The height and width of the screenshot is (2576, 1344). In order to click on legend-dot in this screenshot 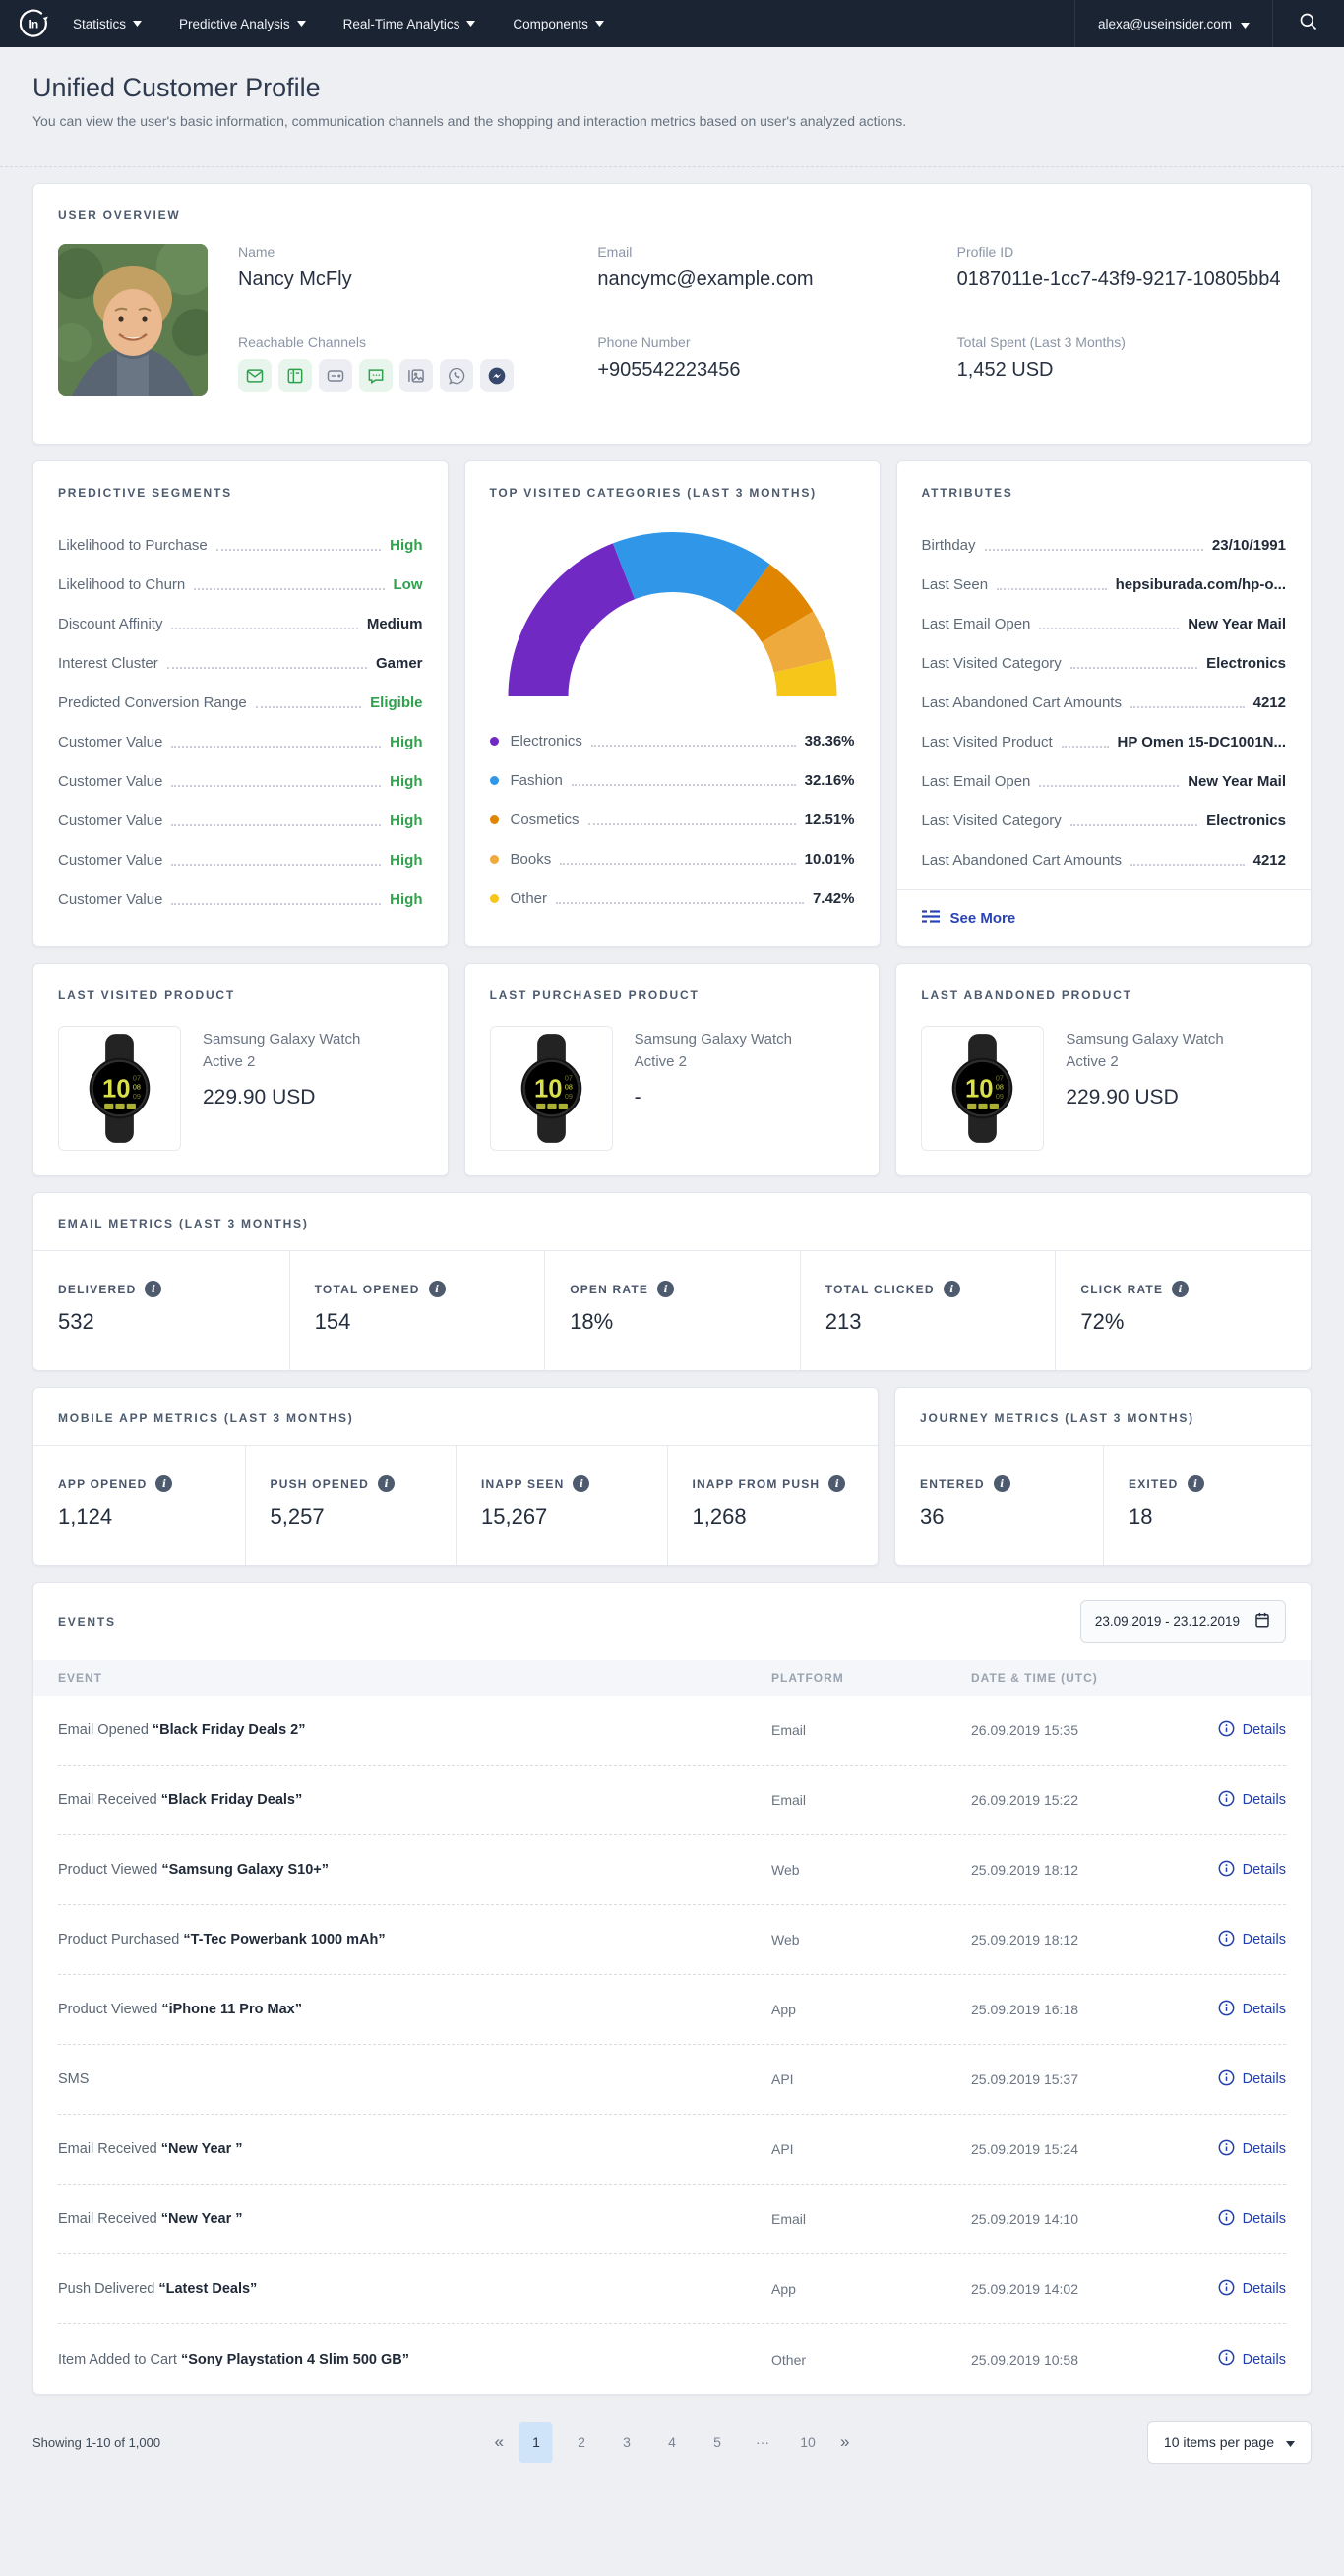, I will do `click(494, 819)`.